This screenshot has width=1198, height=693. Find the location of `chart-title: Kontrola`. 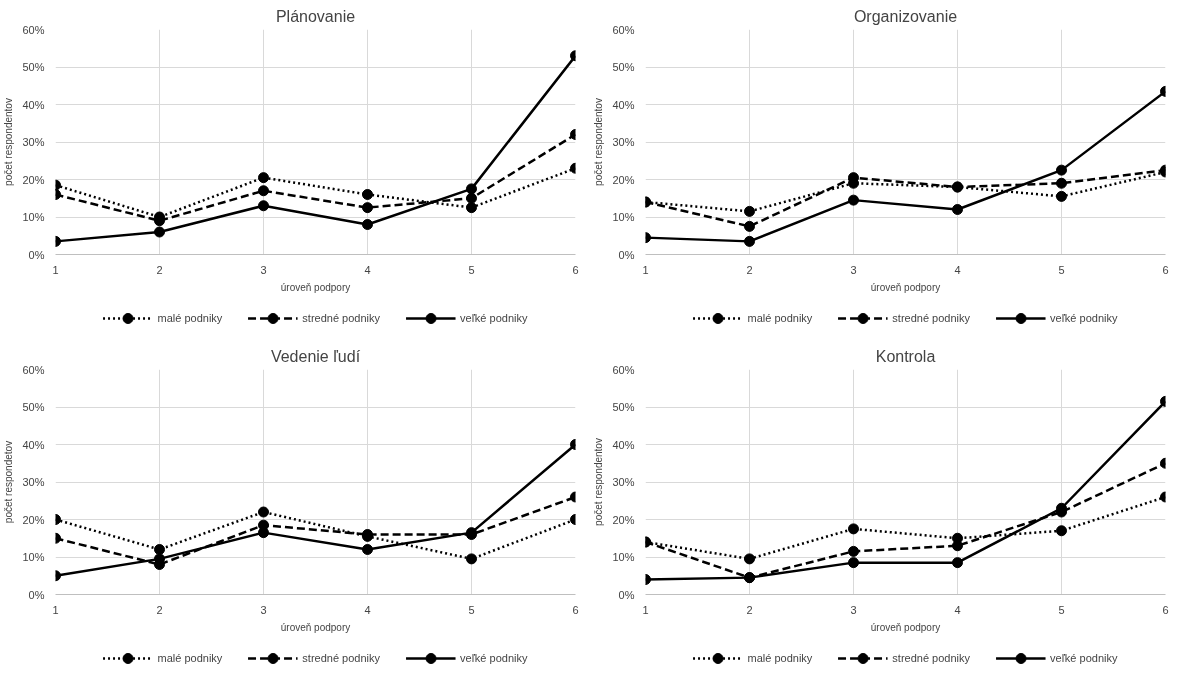

chart-title: Kontrola is located at coordinates (905, 356).